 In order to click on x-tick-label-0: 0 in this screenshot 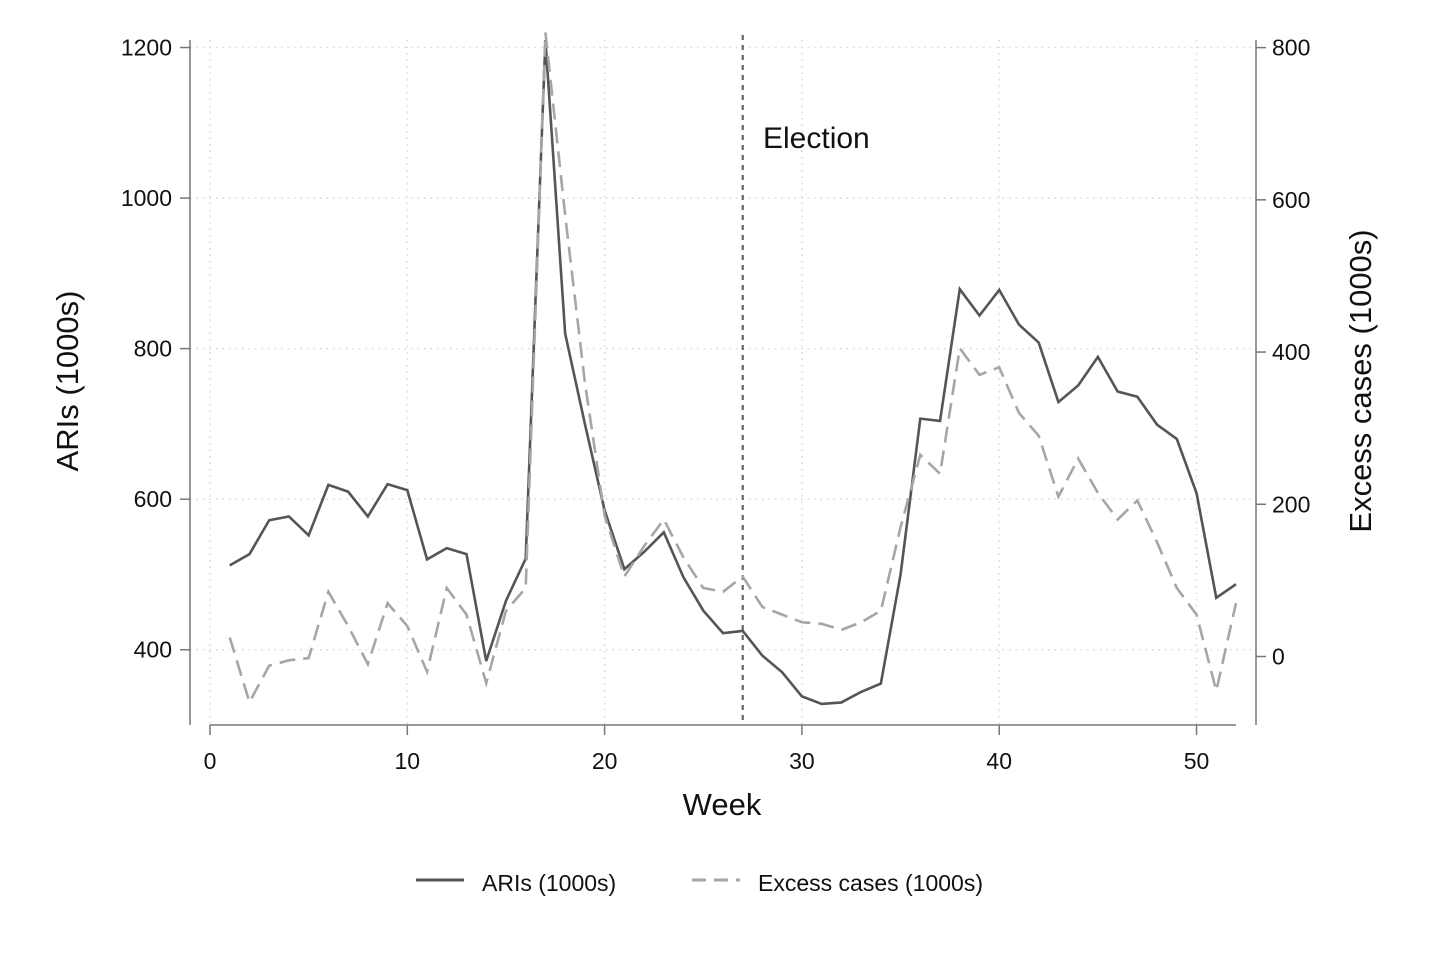, I will do `click(210, 761)`.